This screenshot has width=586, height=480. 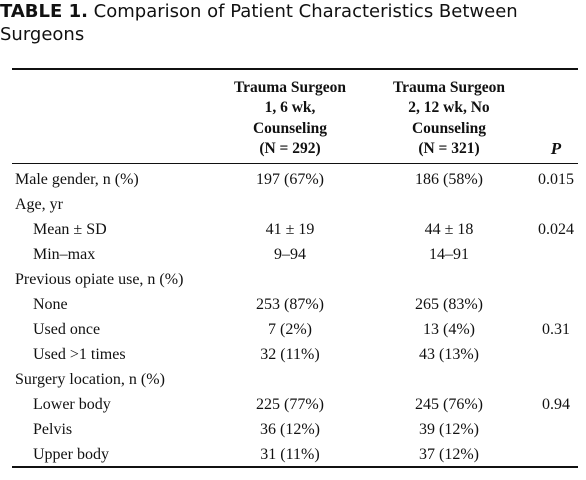 I want to click on row-sublabel: None, so click(x=50, y=304).